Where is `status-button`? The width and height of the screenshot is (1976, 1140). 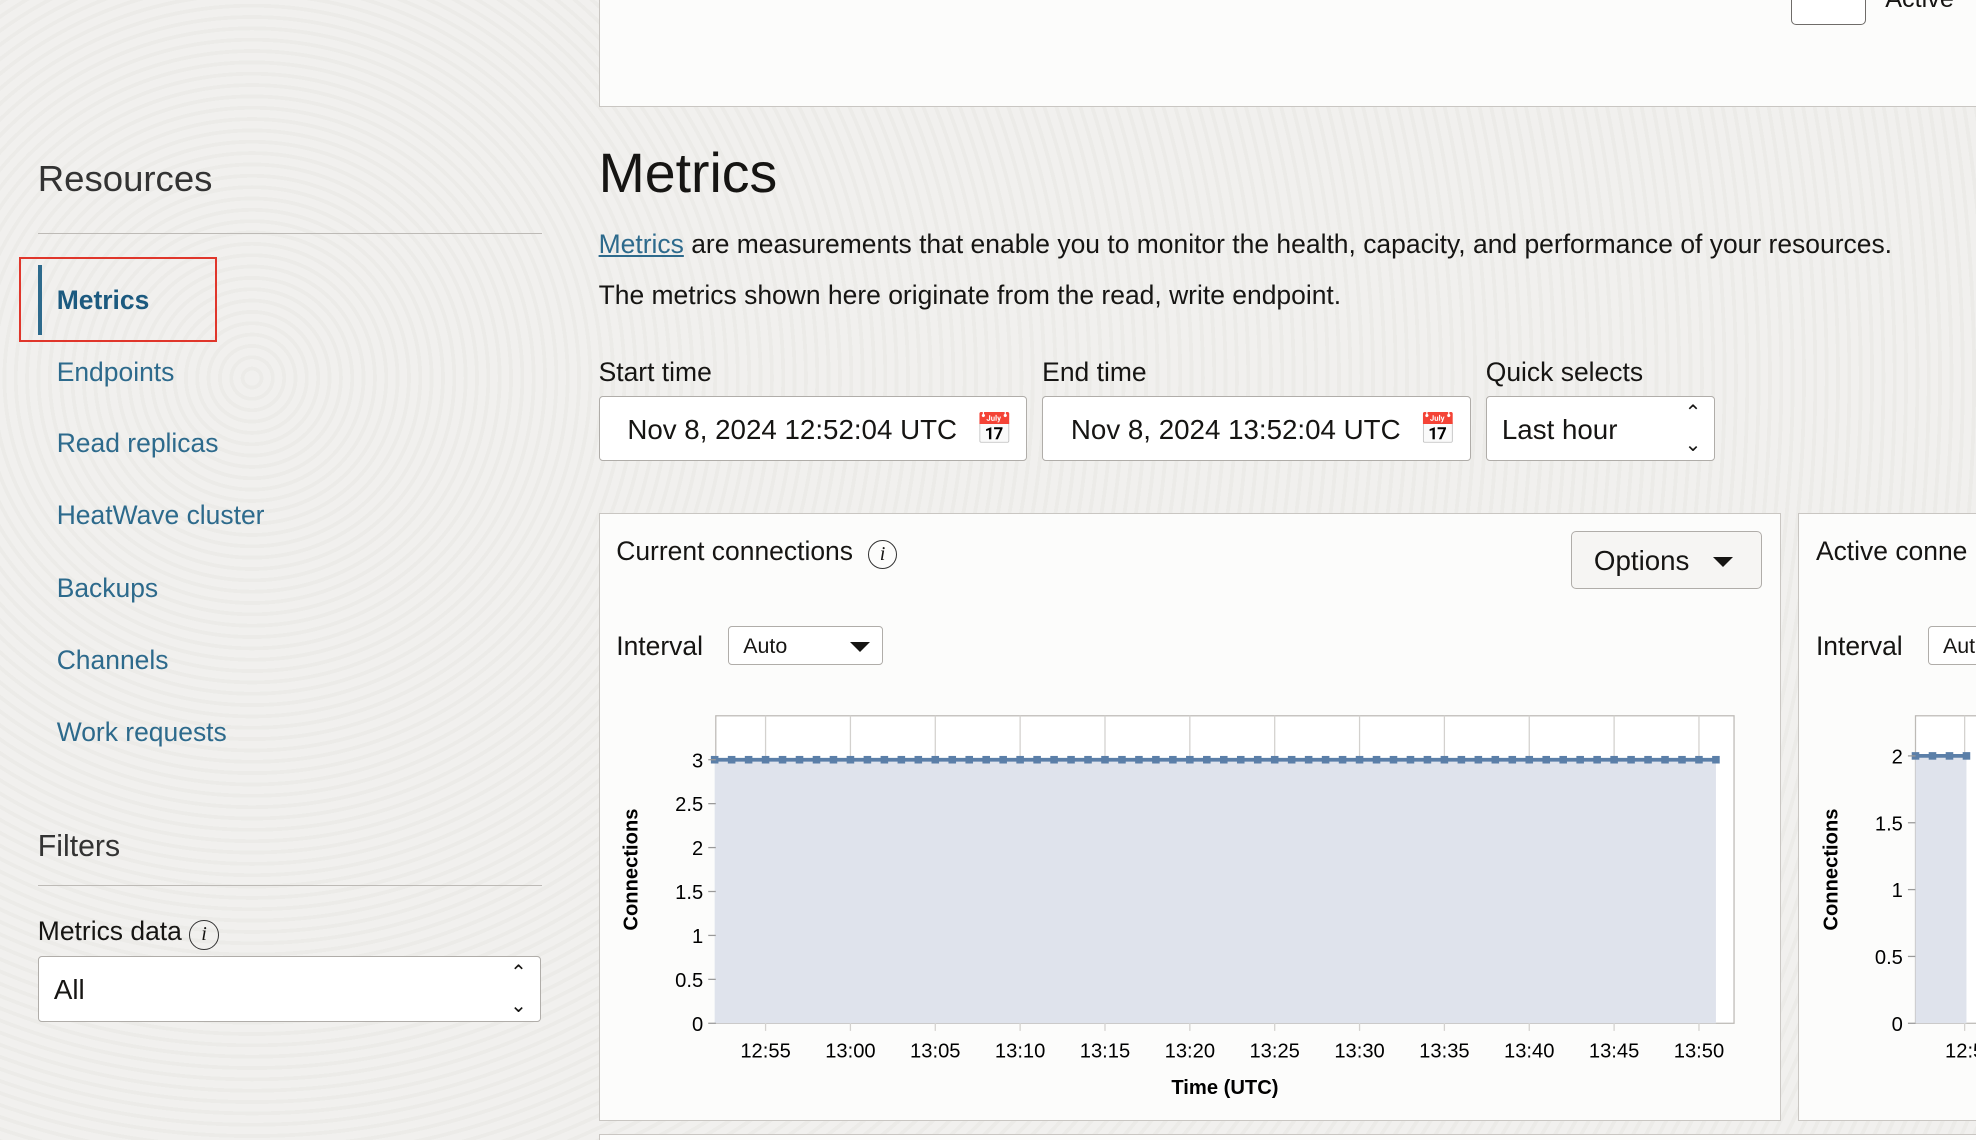 status-button is located at coordinates (1828, 12).